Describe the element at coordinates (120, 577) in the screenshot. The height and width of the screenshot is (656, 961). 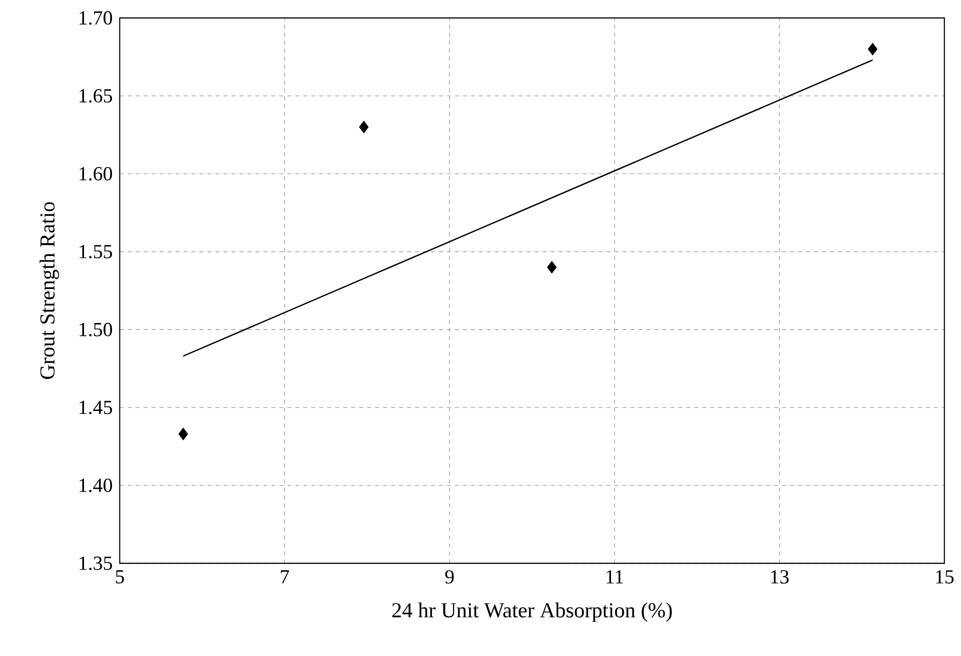
I see `x-tick-label: 5` at that location.